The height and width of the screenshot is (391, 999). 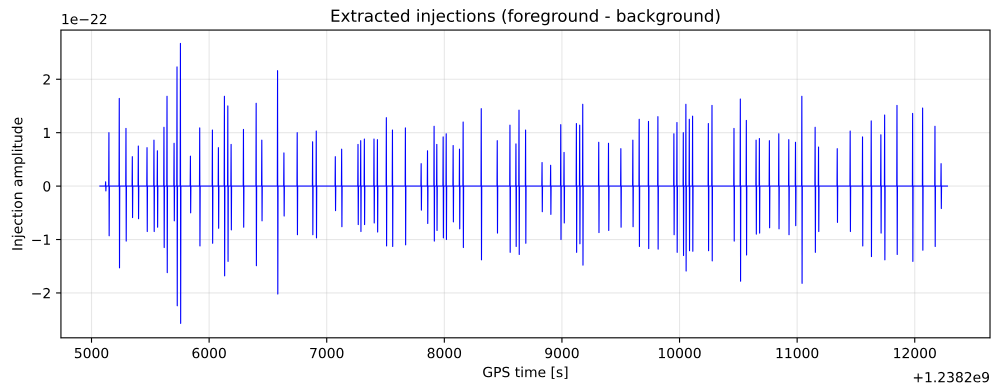 What do you see at coordinates (46, 79) in the screenshot?
I see `y-tick-label: 2` at bounding box center [46, 79].